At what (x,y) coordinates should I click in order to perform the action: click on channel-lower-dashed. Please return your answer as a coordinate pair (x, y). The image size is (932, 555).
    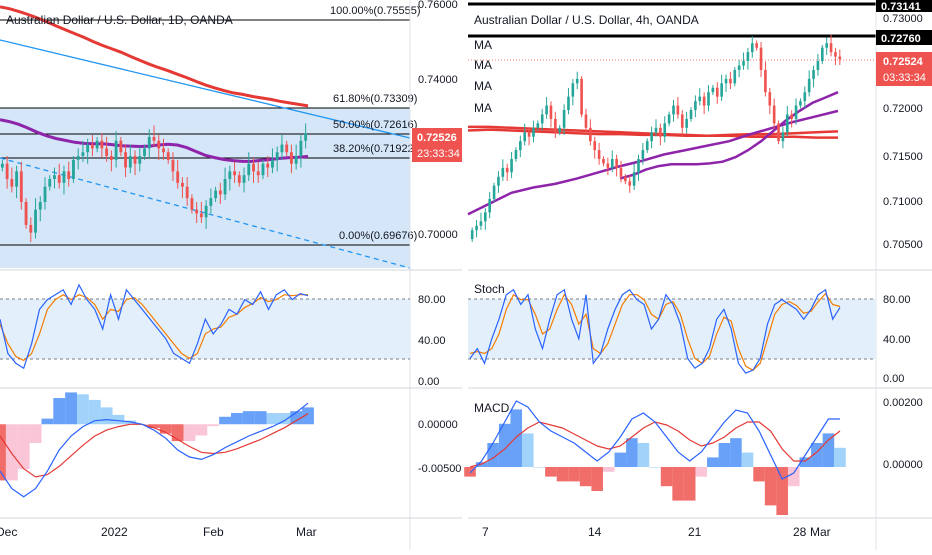
    Looking at the image, I should click on (205, 213).